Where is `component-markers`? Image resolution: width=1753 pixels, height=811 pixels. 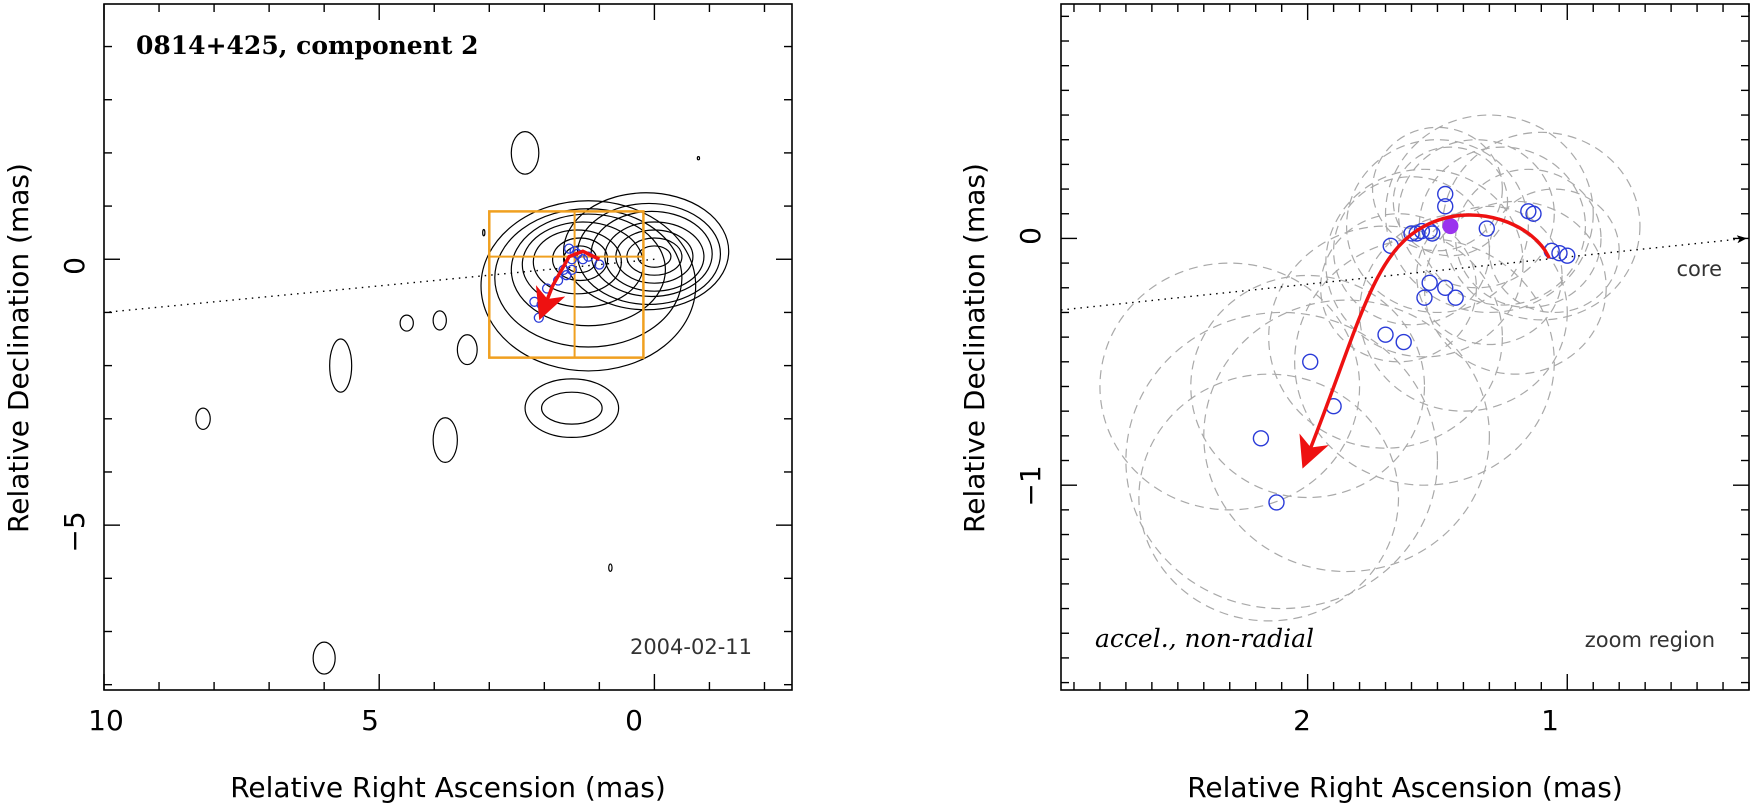 component-markers is located at coordinates (1414, 348).